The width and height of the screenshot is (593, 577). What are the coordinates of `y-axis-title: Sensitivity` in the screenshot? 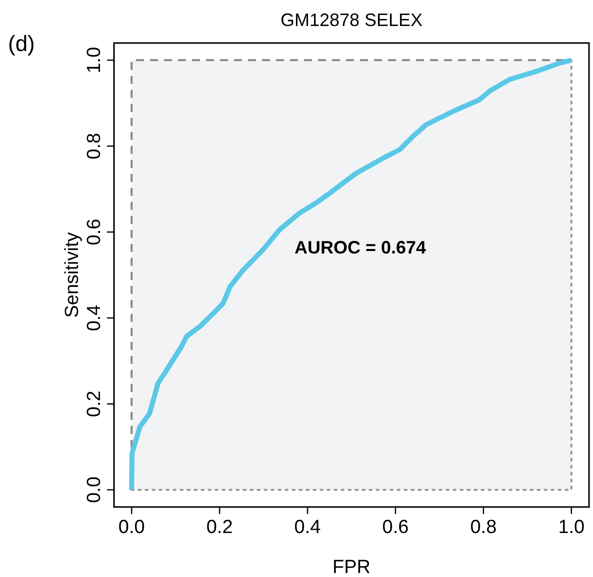 It's located at (72, 275).